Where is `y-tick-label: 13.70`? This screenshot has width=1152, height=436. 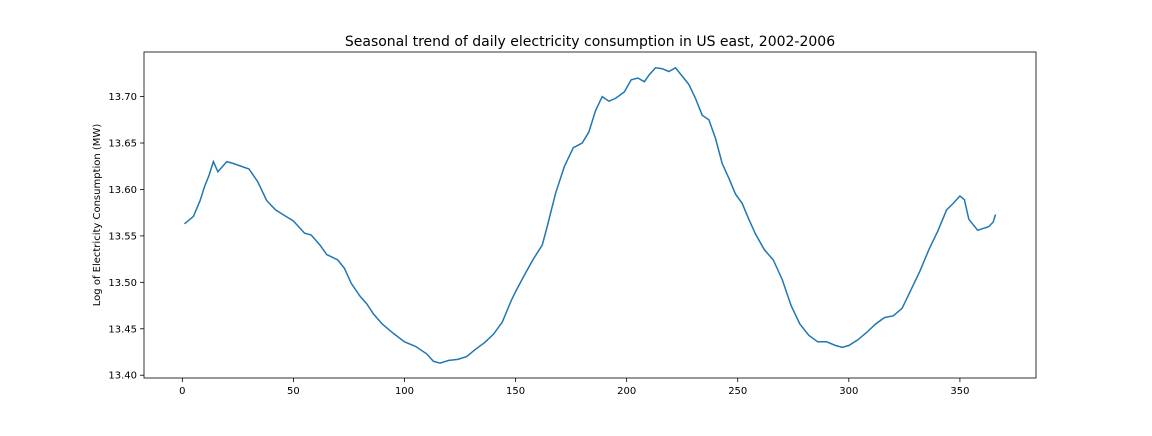
y-tick-label: 13.70 is located at coordinates (122, 97).